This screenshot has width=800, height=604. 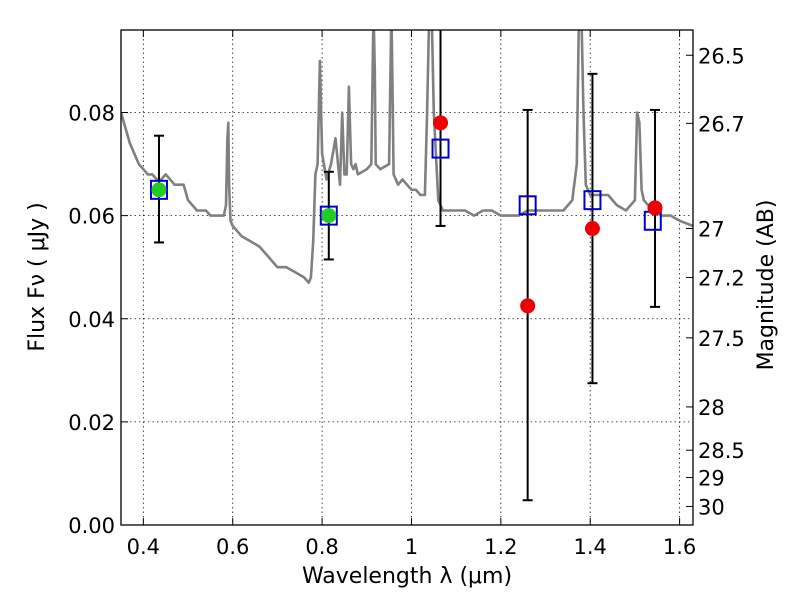 I want to click on y-right-tick-label: 28, so click(x=711, y=408).